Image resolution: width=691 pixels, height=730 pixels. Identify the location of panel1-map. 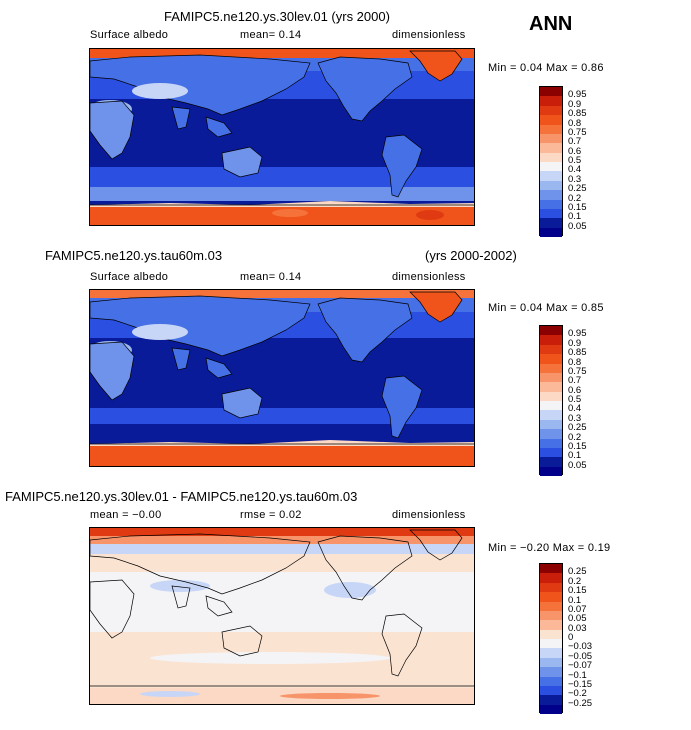
(282, 137).